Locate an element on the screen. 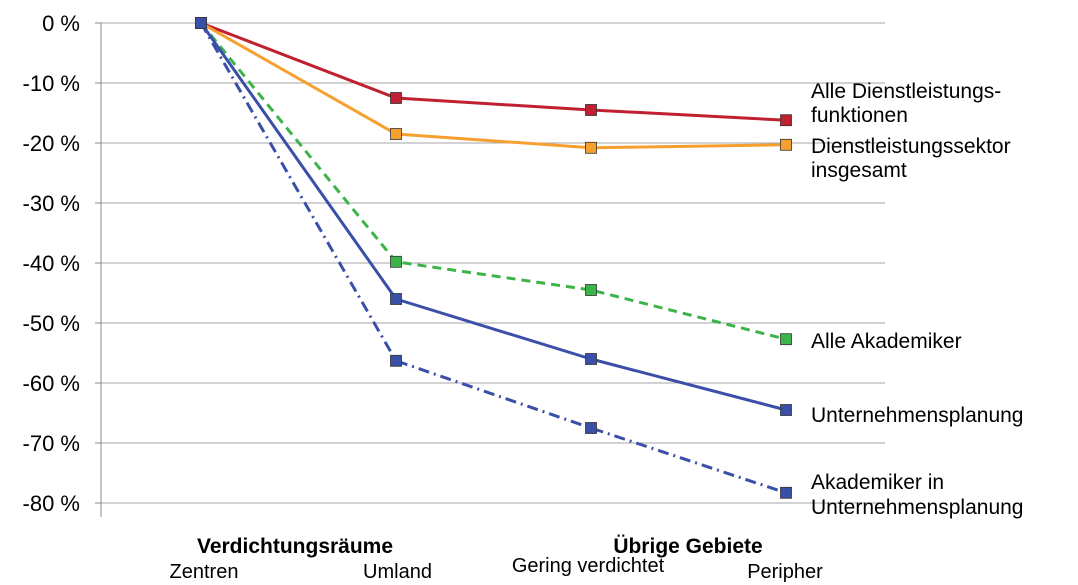 Image resolution: width=1078 pixels, height=585 pixels. x-group-labels: Verdichtungsräume Übrige Gebiete is located at coordinates (480, 546).